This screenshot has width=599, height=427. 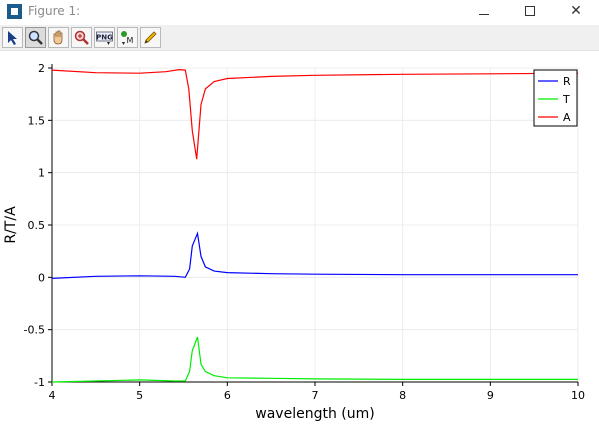 What do you see at coordinates (314, 414) in the screenshot?
I see `x-axis-label: wavelength (um)` at bounding box center [314, 414].